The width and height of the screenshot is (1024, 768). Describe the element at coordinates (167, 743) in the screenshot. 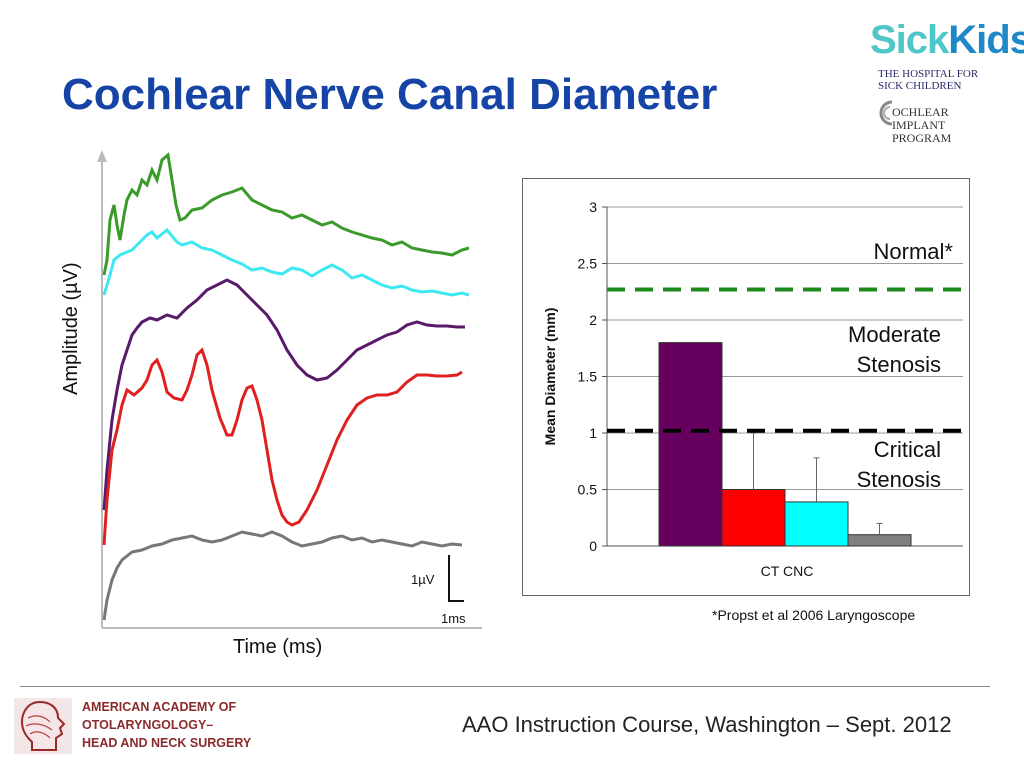

I see `aao-line-3: HEAD AND NECK SURGERY` at that location.